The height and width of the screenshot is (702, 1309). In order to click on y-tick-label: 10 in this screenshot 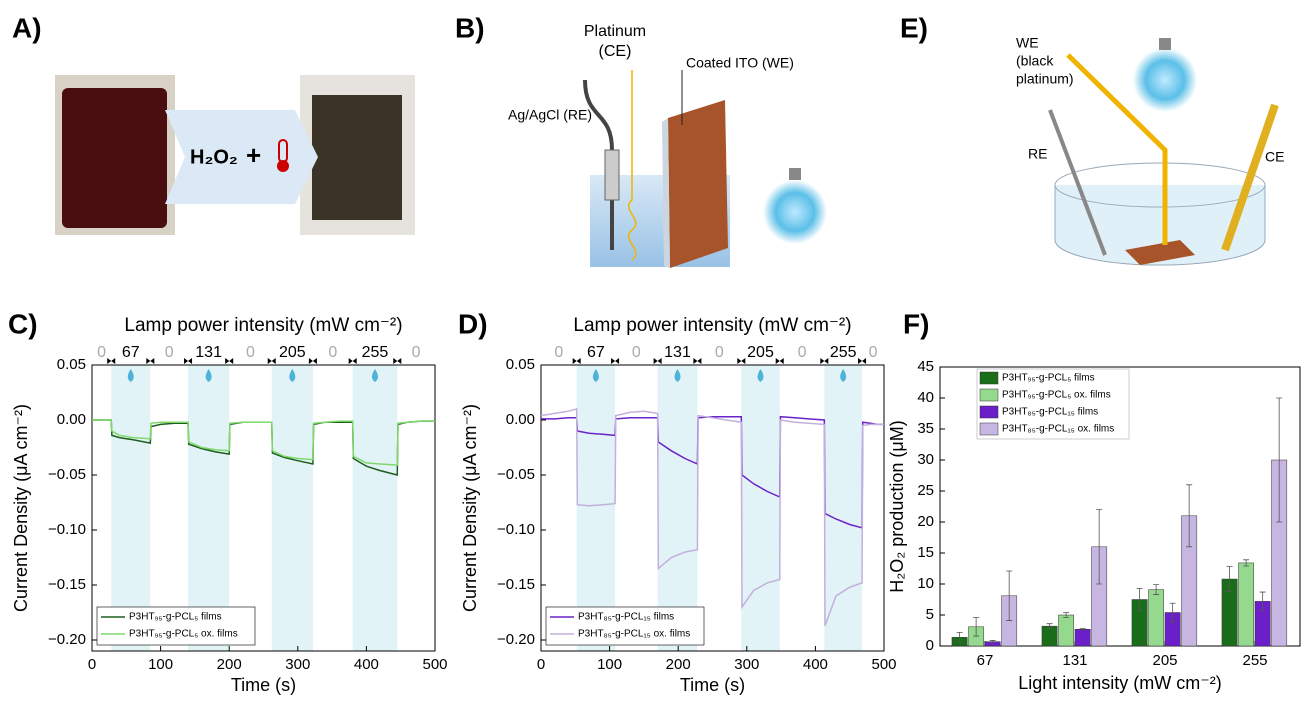, I will do `click(925, 583)`.